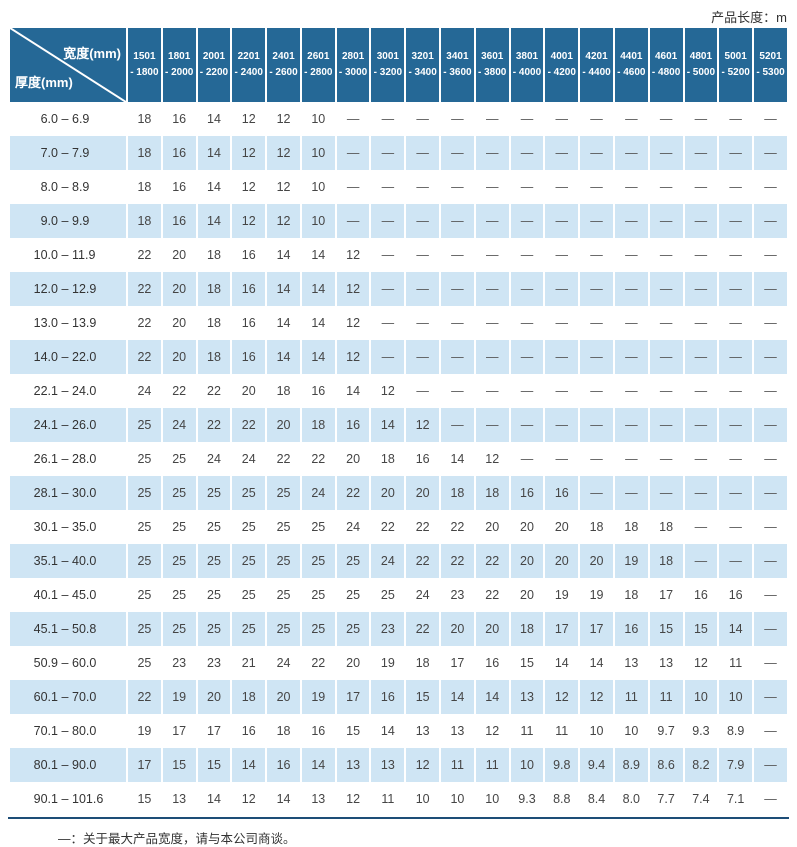 This screenshot has width=797, height=847. I want to click on column-header: 4001- 4200, so click(562, 65).